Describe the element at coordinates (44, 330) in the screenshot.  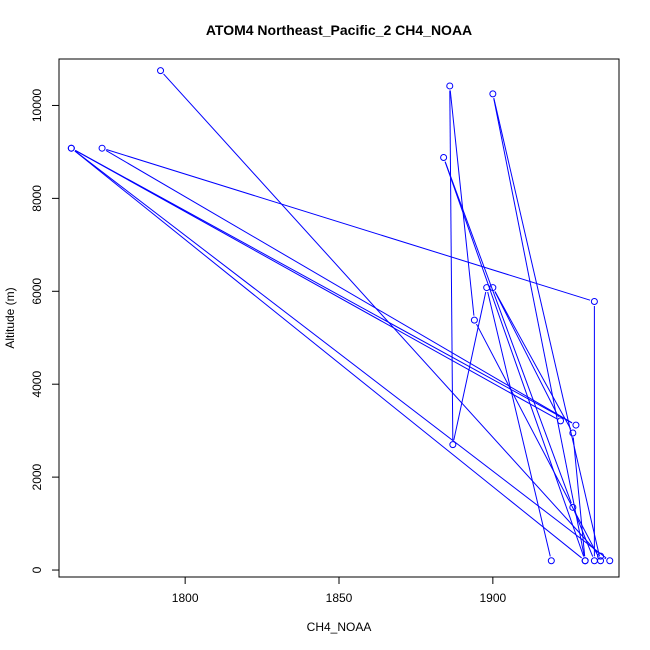
I see `y-ticks: 0 2000 4000 6000 8000 10000` at that location.